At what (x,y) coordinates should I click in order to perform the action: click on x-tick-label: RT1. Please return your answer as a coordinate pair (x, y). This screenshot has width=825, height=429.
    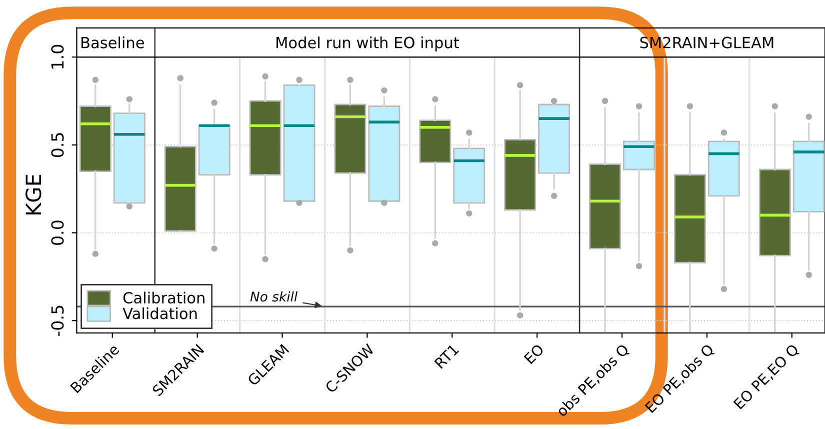
    Looking at the image, I should click on (447, 356).